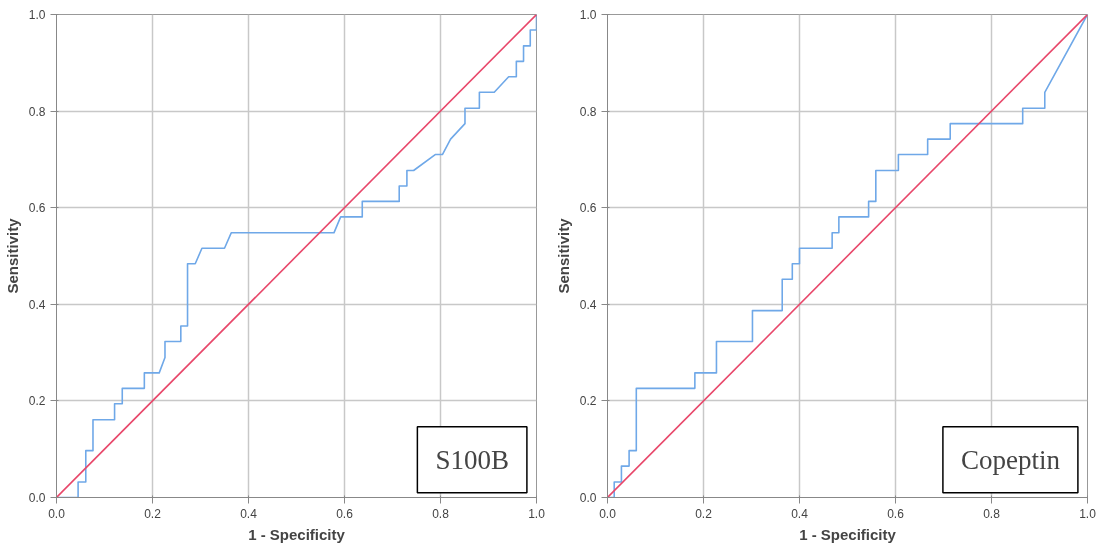 The height and width of the screenshot is (550, 1101). I want to click on annotation: Copeptin, so click(1010, 459).